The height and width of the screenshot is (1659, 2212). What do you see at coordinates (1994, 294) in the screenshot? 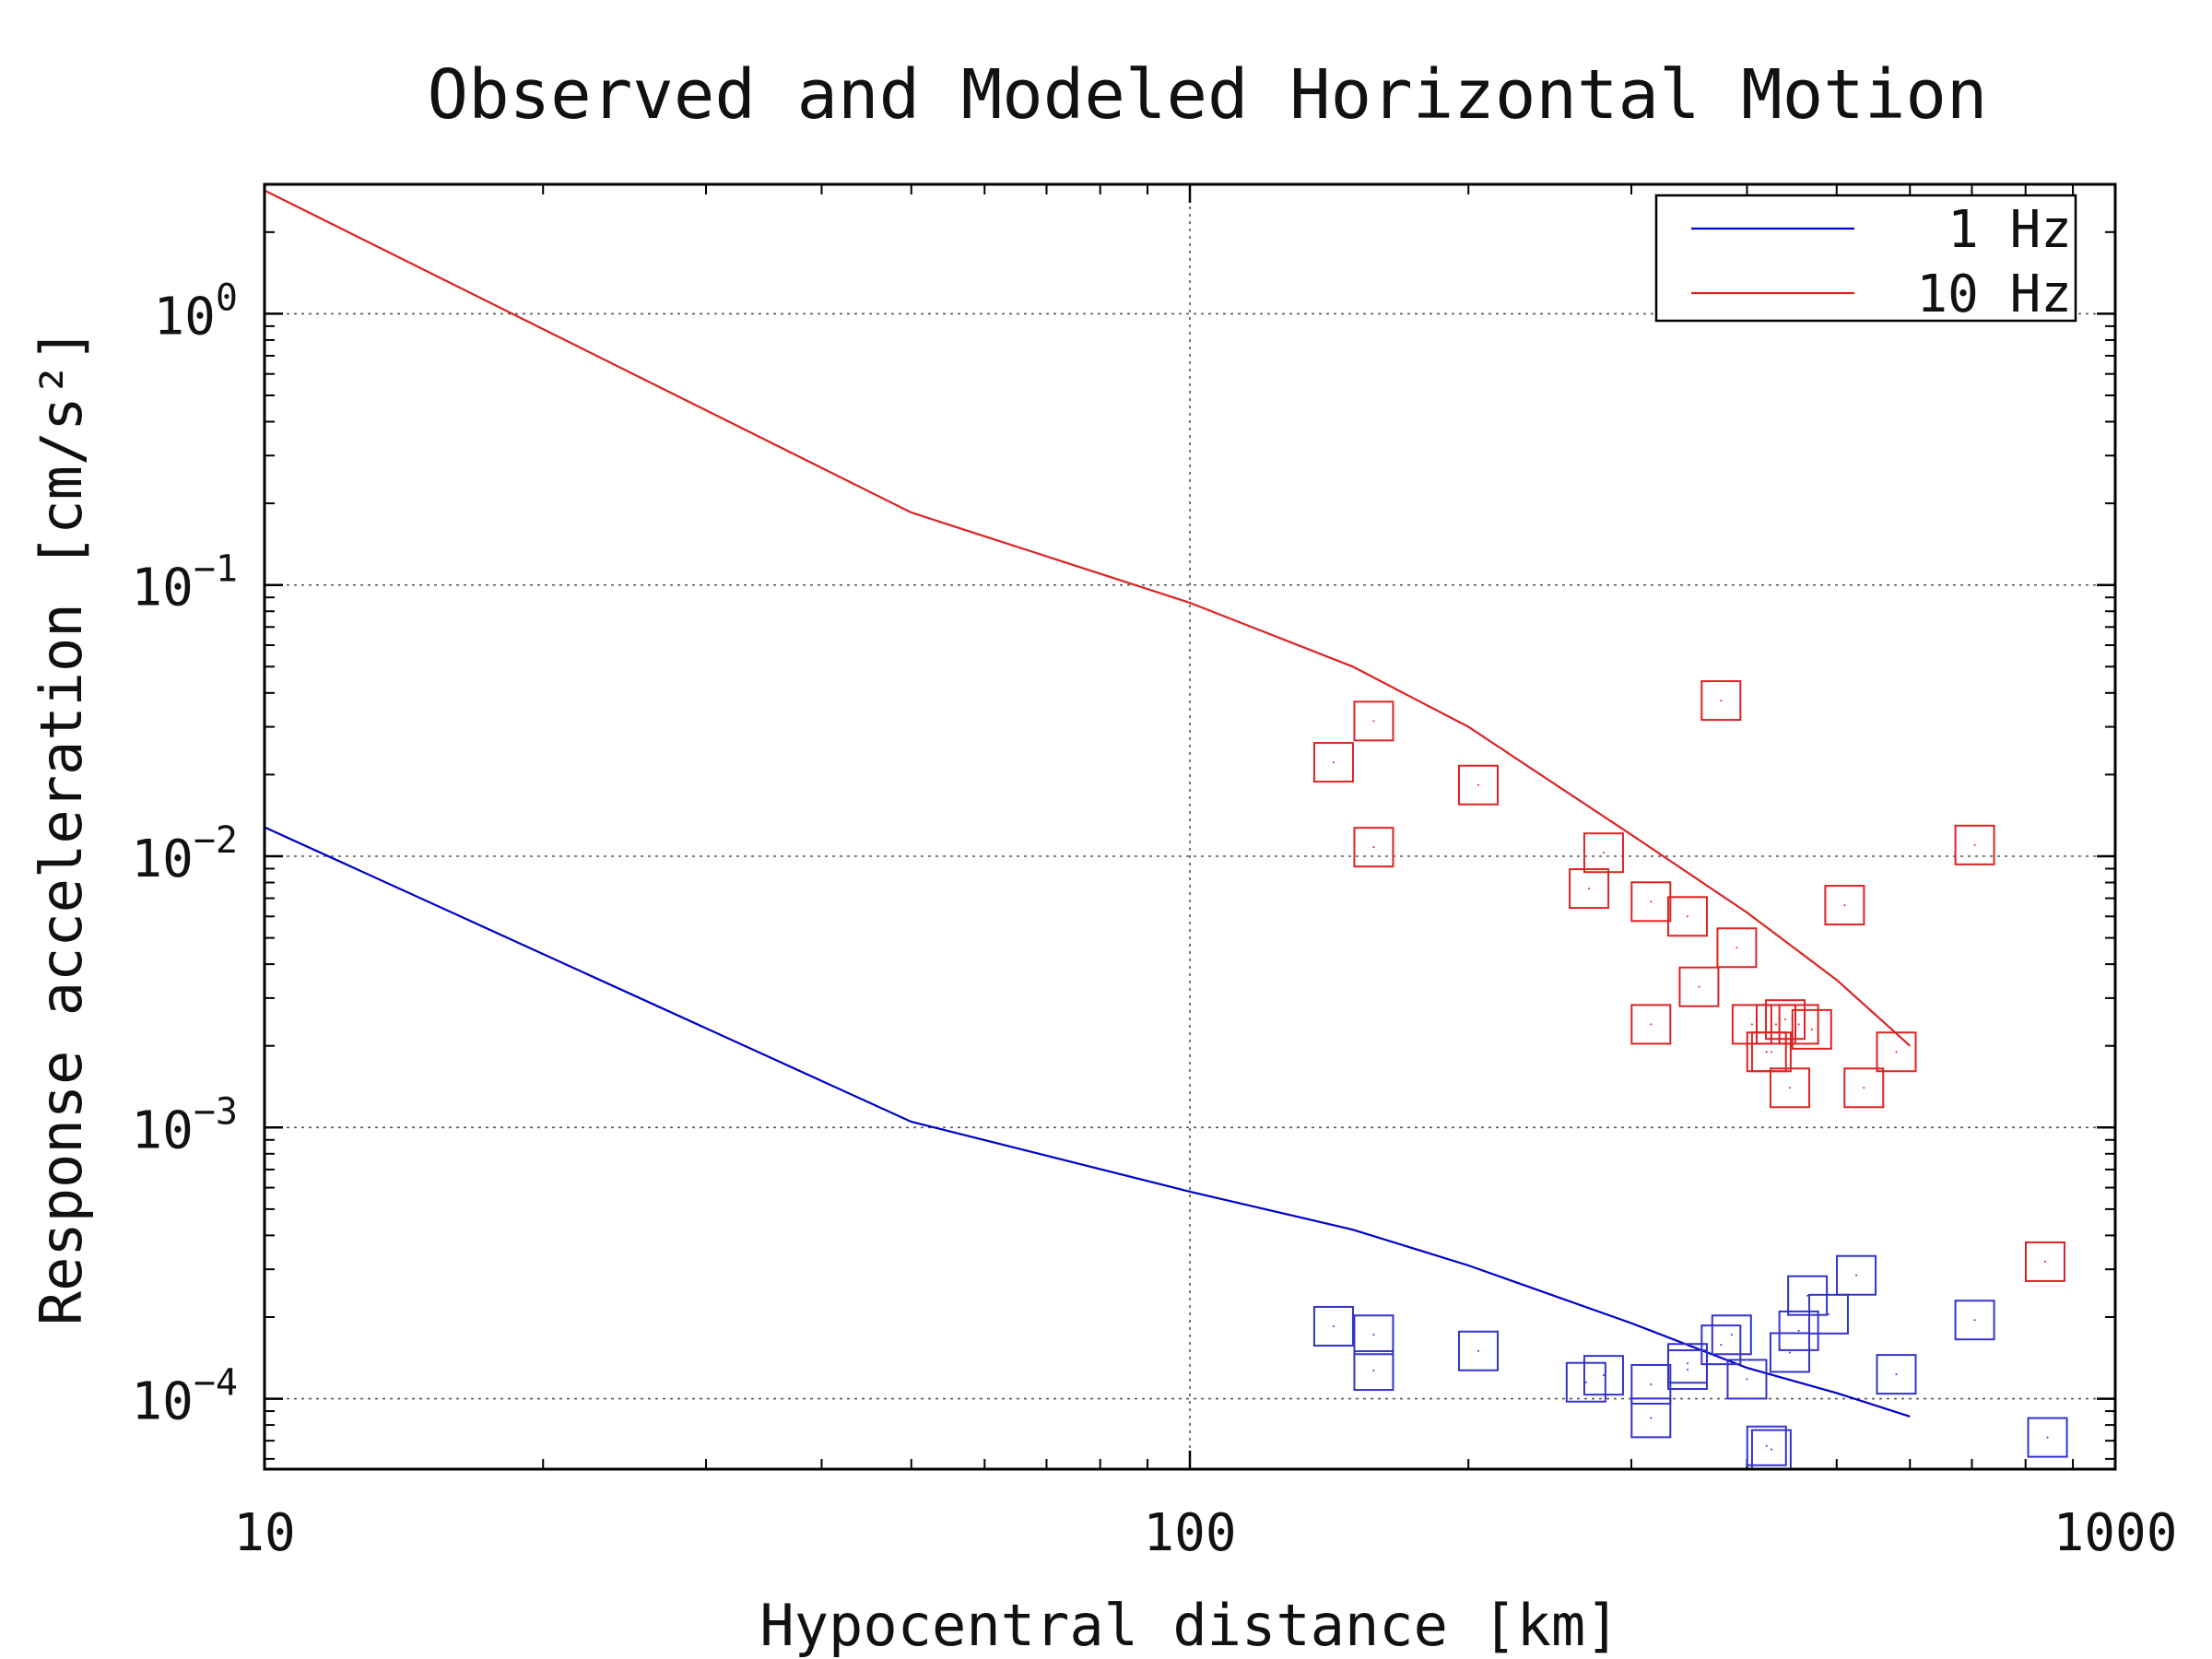
I see `legend-label: 10 Hz` at bounding box center [1994, 294].